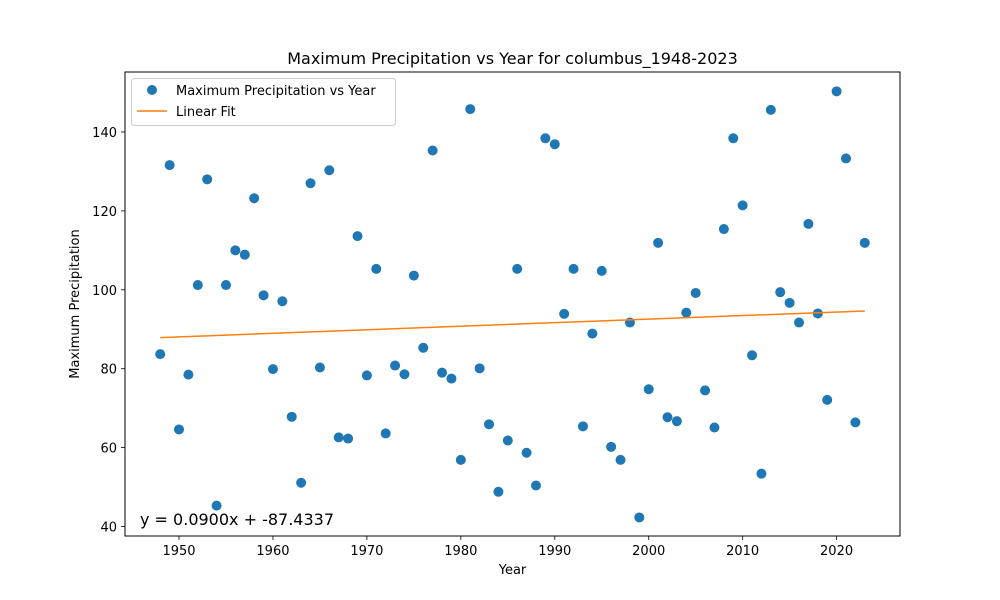 The image size is (1000, 600). I want to click on x-tick-label: 1950, so click(178, 551).